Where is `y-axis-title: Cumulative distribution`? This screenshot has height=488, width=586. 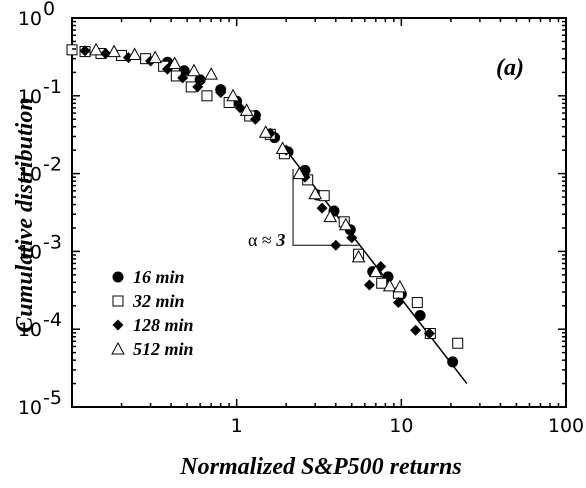
y-axis-title: Cumulative distribution is located at coordinates (25, 214).